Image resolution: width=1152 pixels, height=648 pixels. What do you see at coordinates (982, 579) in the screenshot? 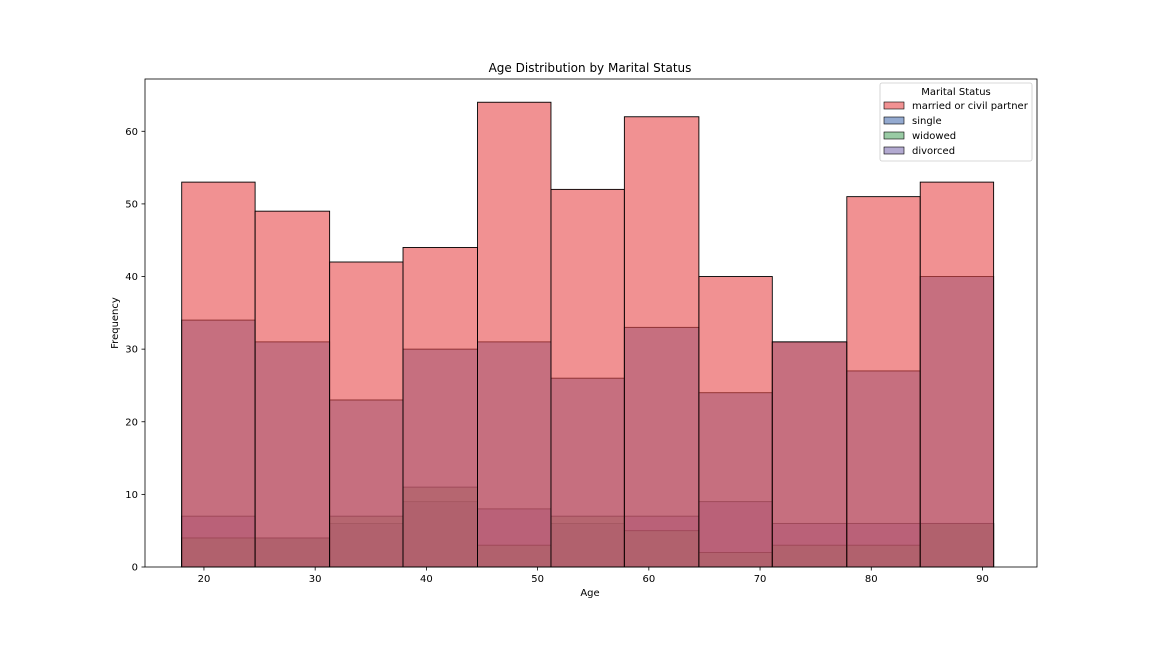
I see `x-tick-label-7: 90` at bounding box center [982, 579].